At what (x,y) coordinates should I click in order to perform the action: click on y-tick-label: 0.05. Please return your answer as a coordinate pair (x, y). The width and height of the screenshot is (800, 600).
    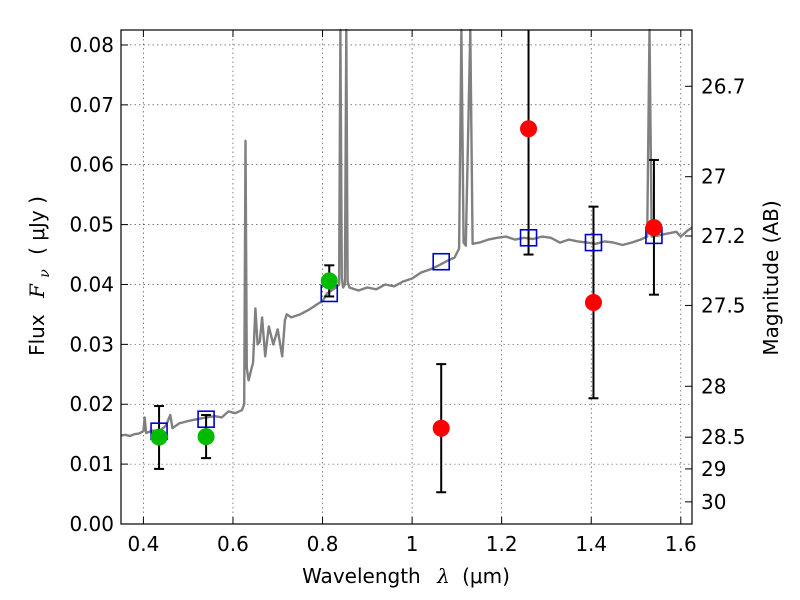
    Looking at the image, I should click on (91, 225).